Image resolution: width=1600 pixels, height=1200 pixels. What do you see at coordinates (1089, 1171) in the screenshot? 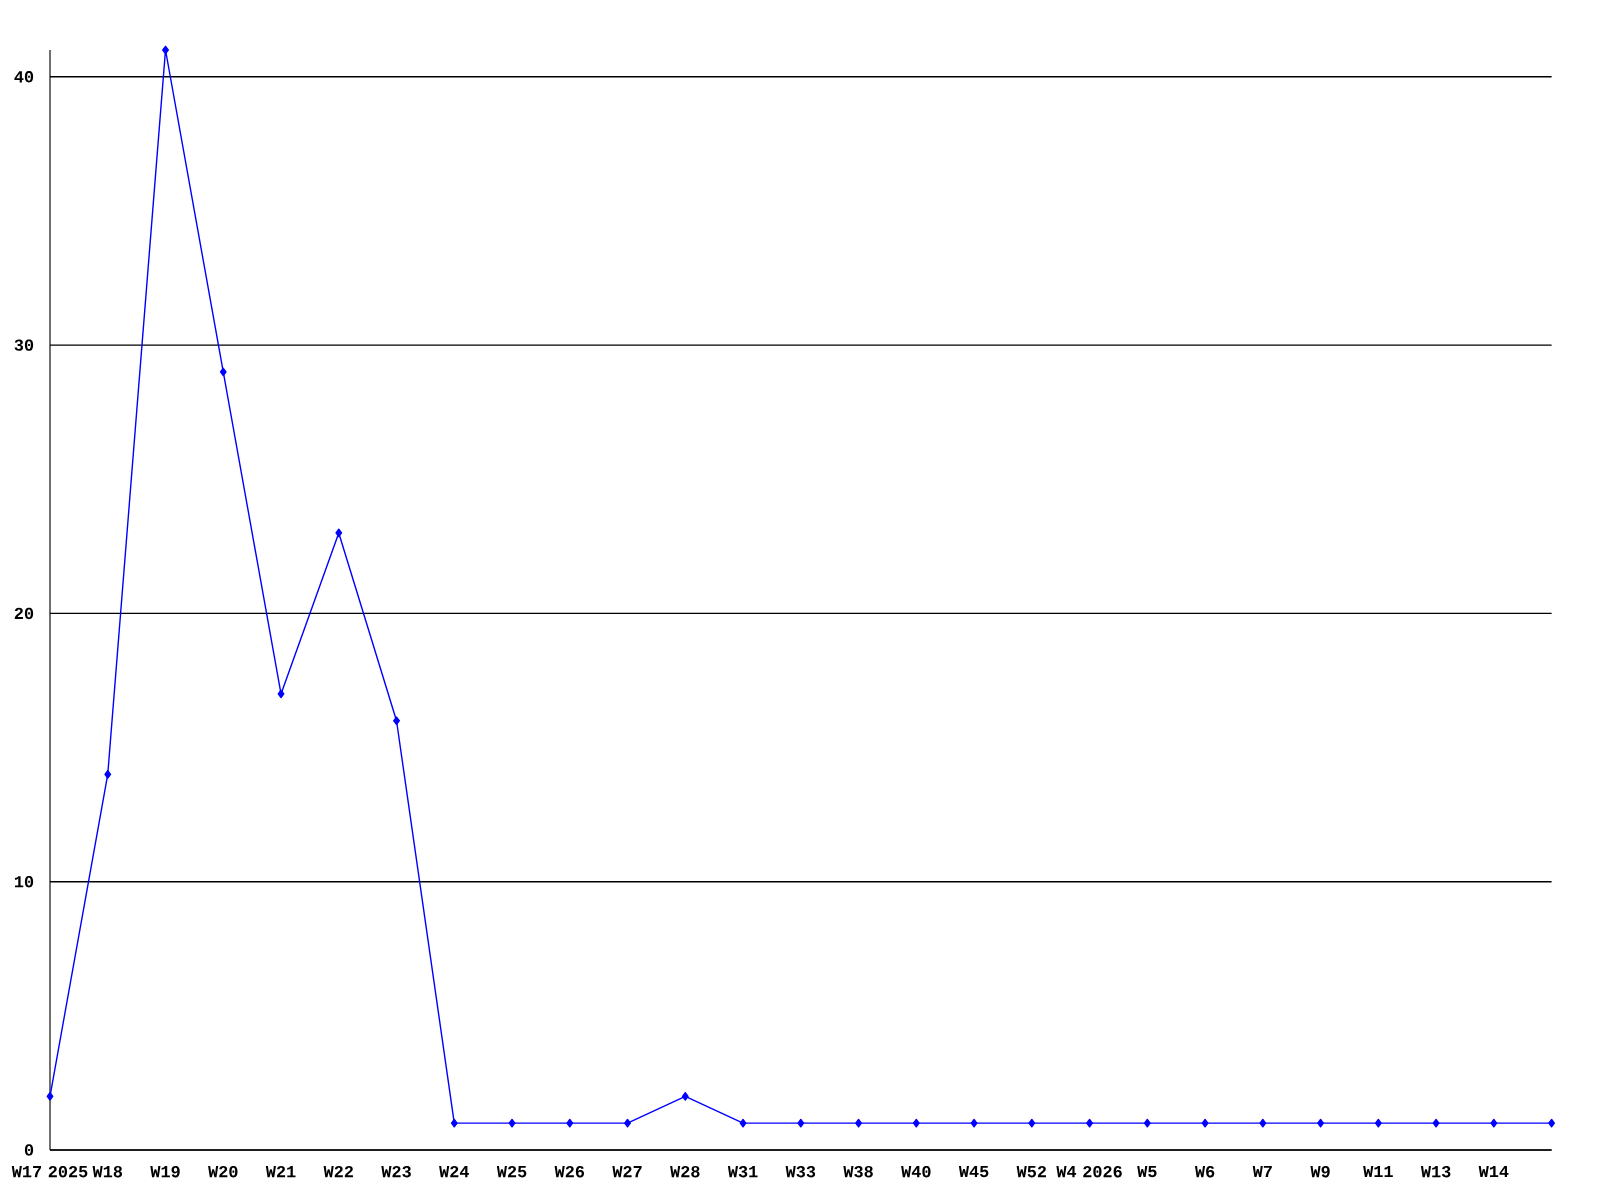
I see `x-tick-label: W4 2026` at bounding box center [1089, 1171].